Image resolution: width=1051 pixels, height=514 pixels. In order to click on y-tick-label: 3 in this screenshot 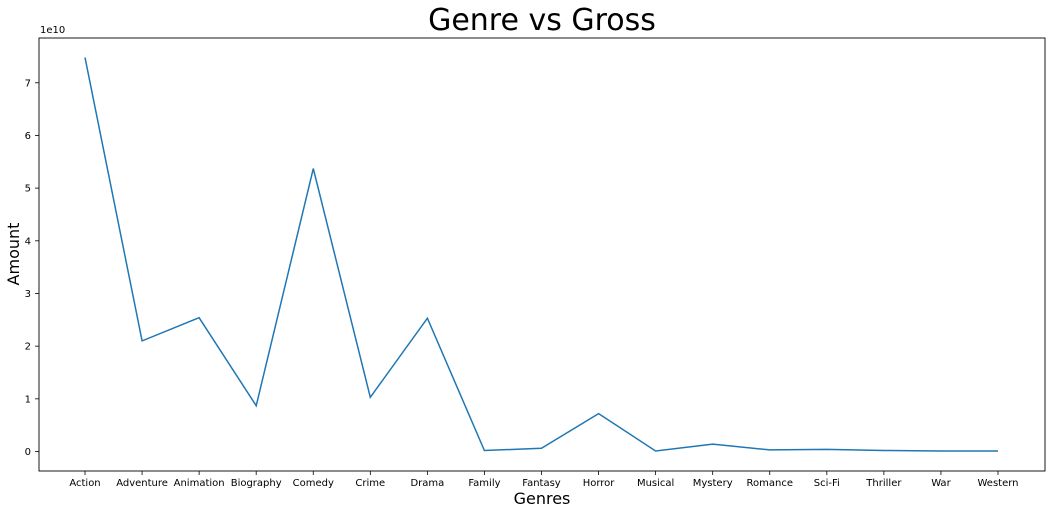, I will do `click(28, 294)`.